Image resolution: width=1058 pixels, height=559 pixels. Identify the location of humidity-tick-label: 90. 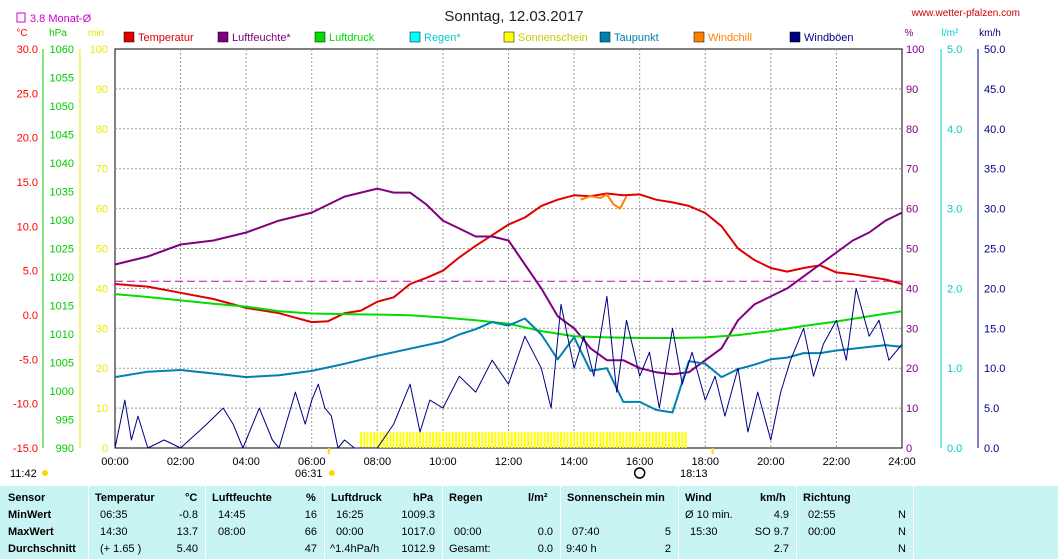
(912, 90).